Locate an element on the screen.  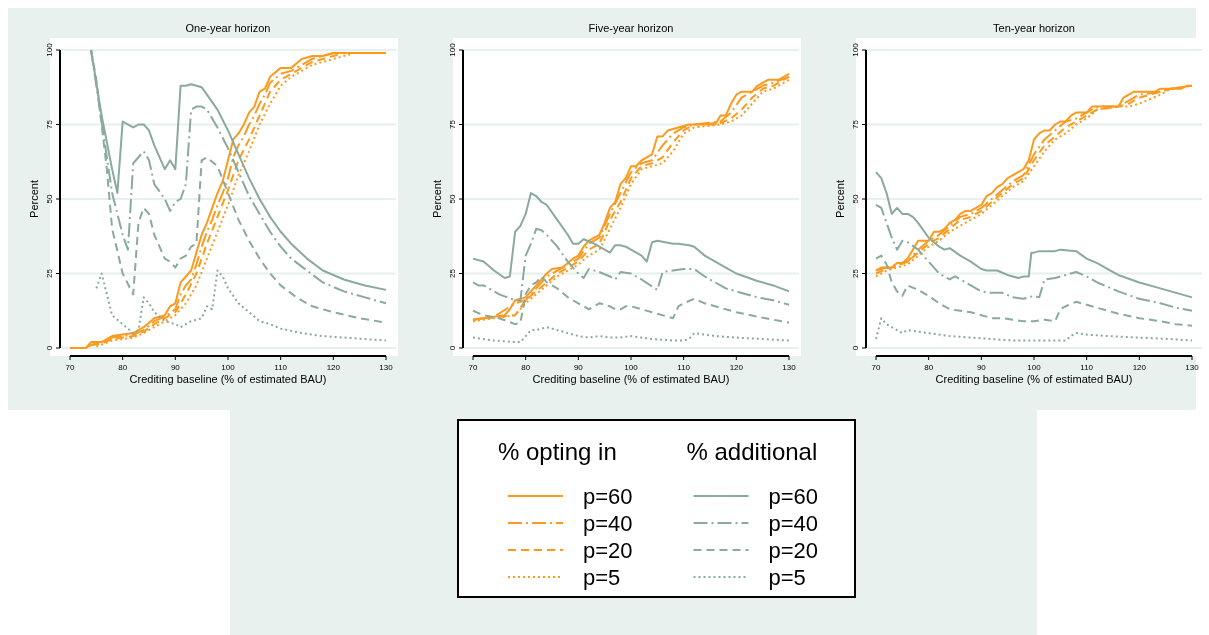
chart-title: Five-year horizon is located at coordinates (631, 28).